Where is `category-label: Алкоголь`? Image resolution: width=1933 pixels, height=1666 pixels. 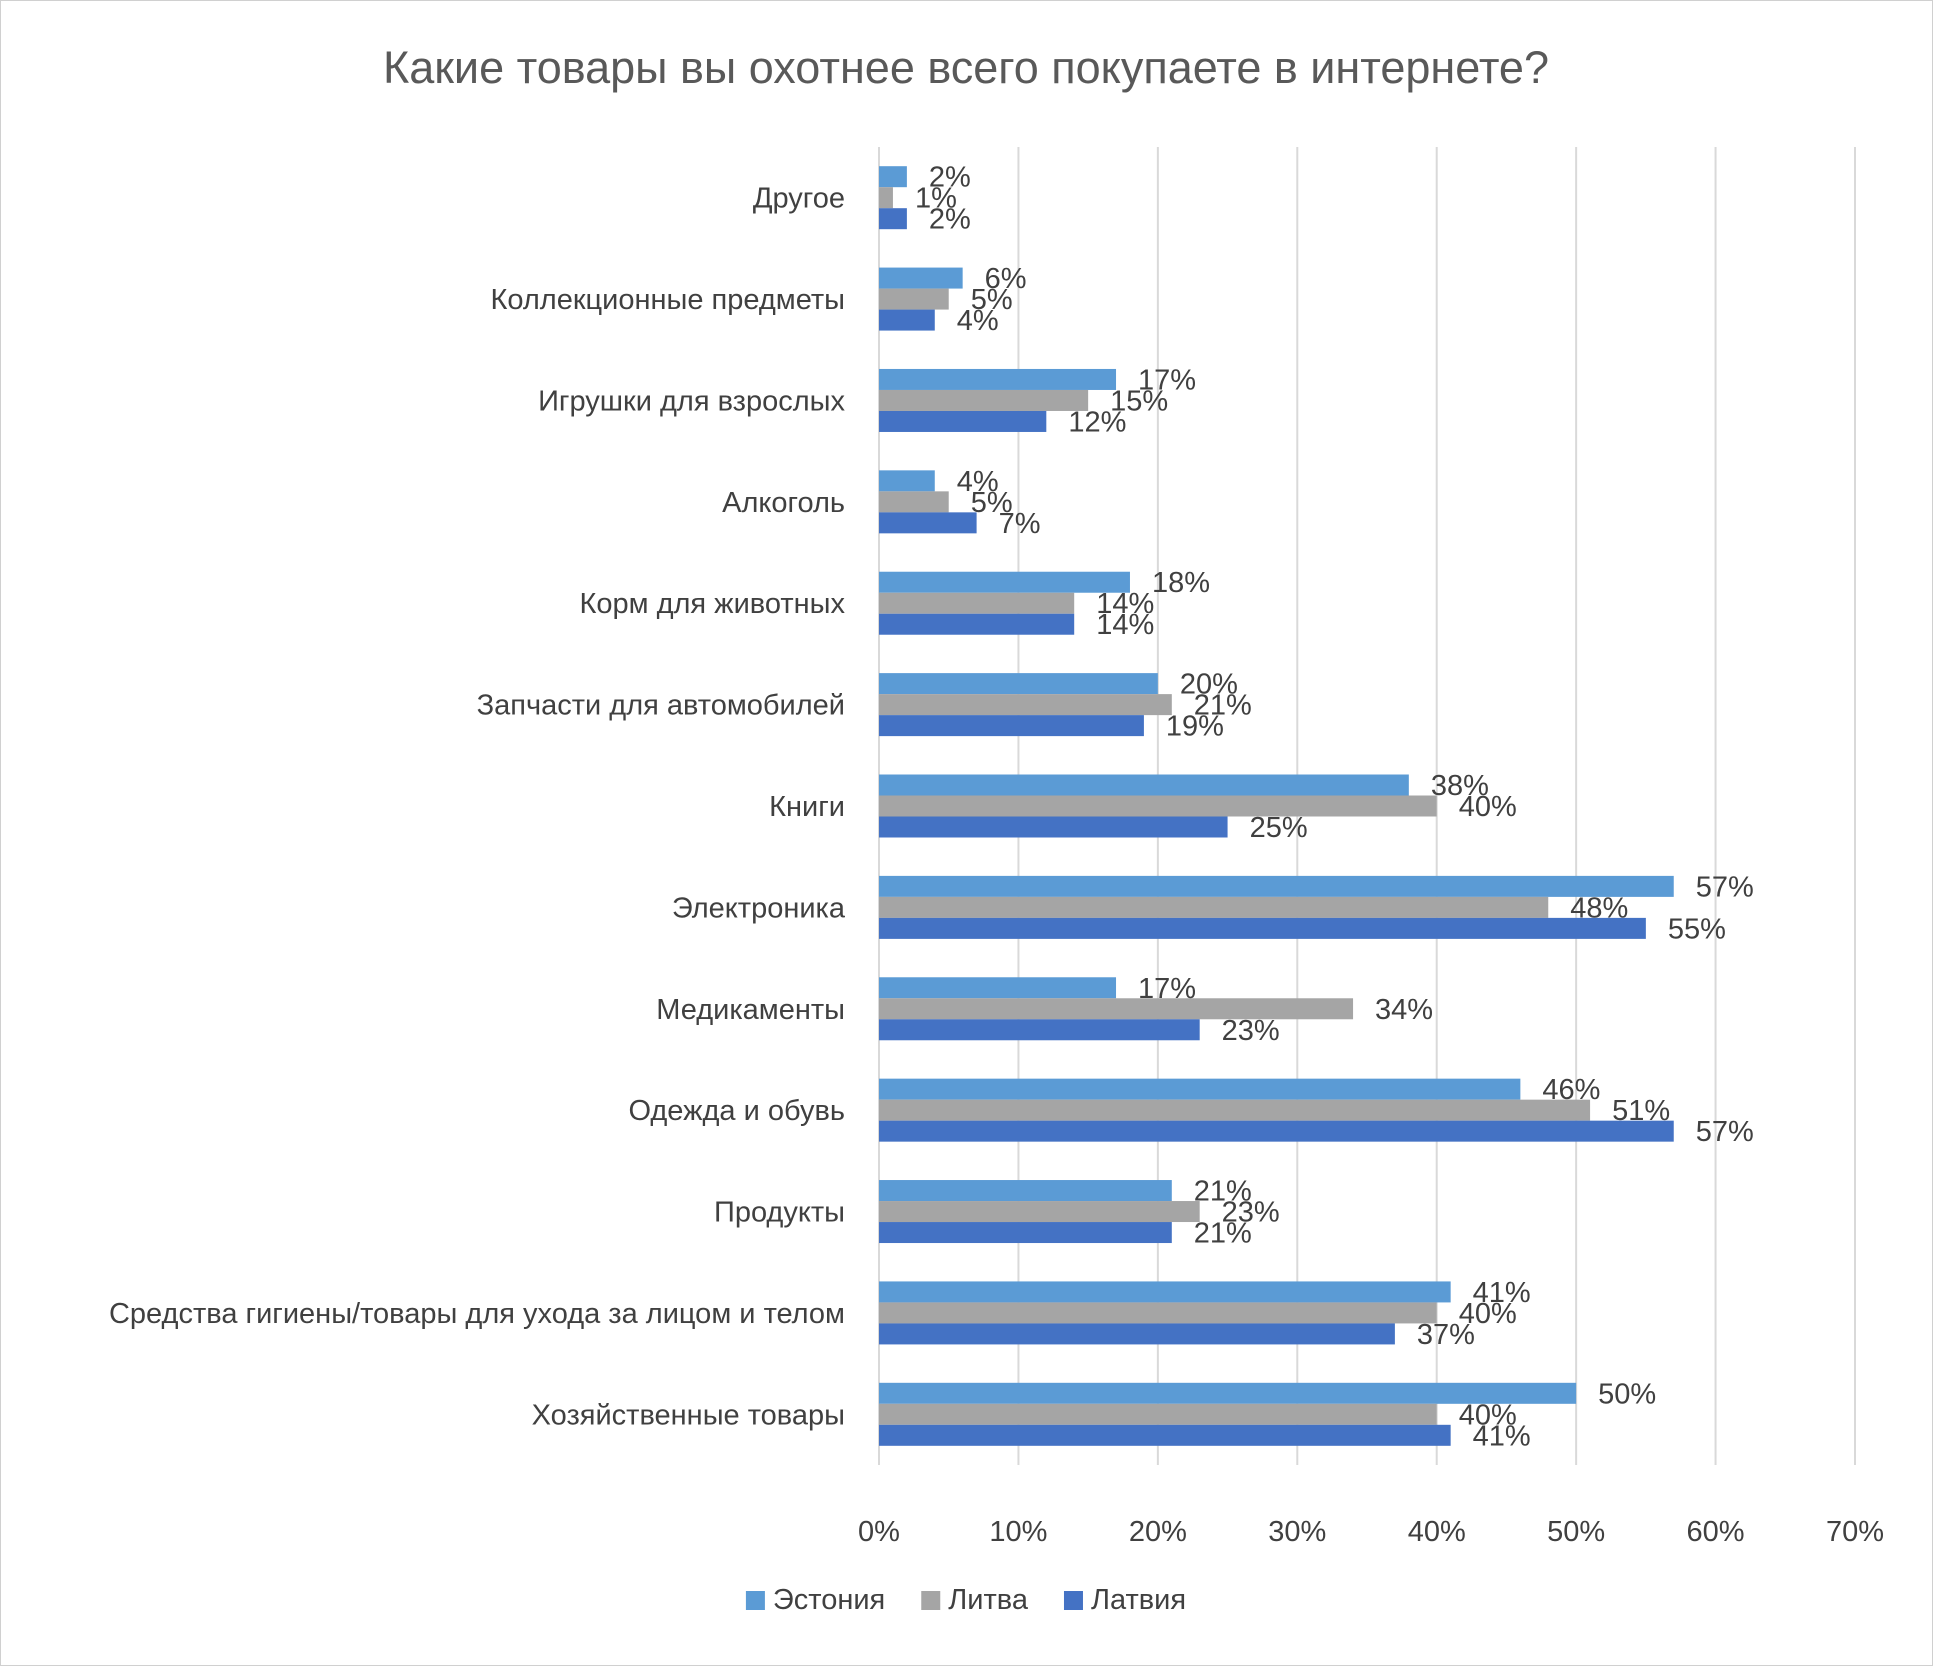 category-label: Алкоголь is located at coordinates (783, 503).